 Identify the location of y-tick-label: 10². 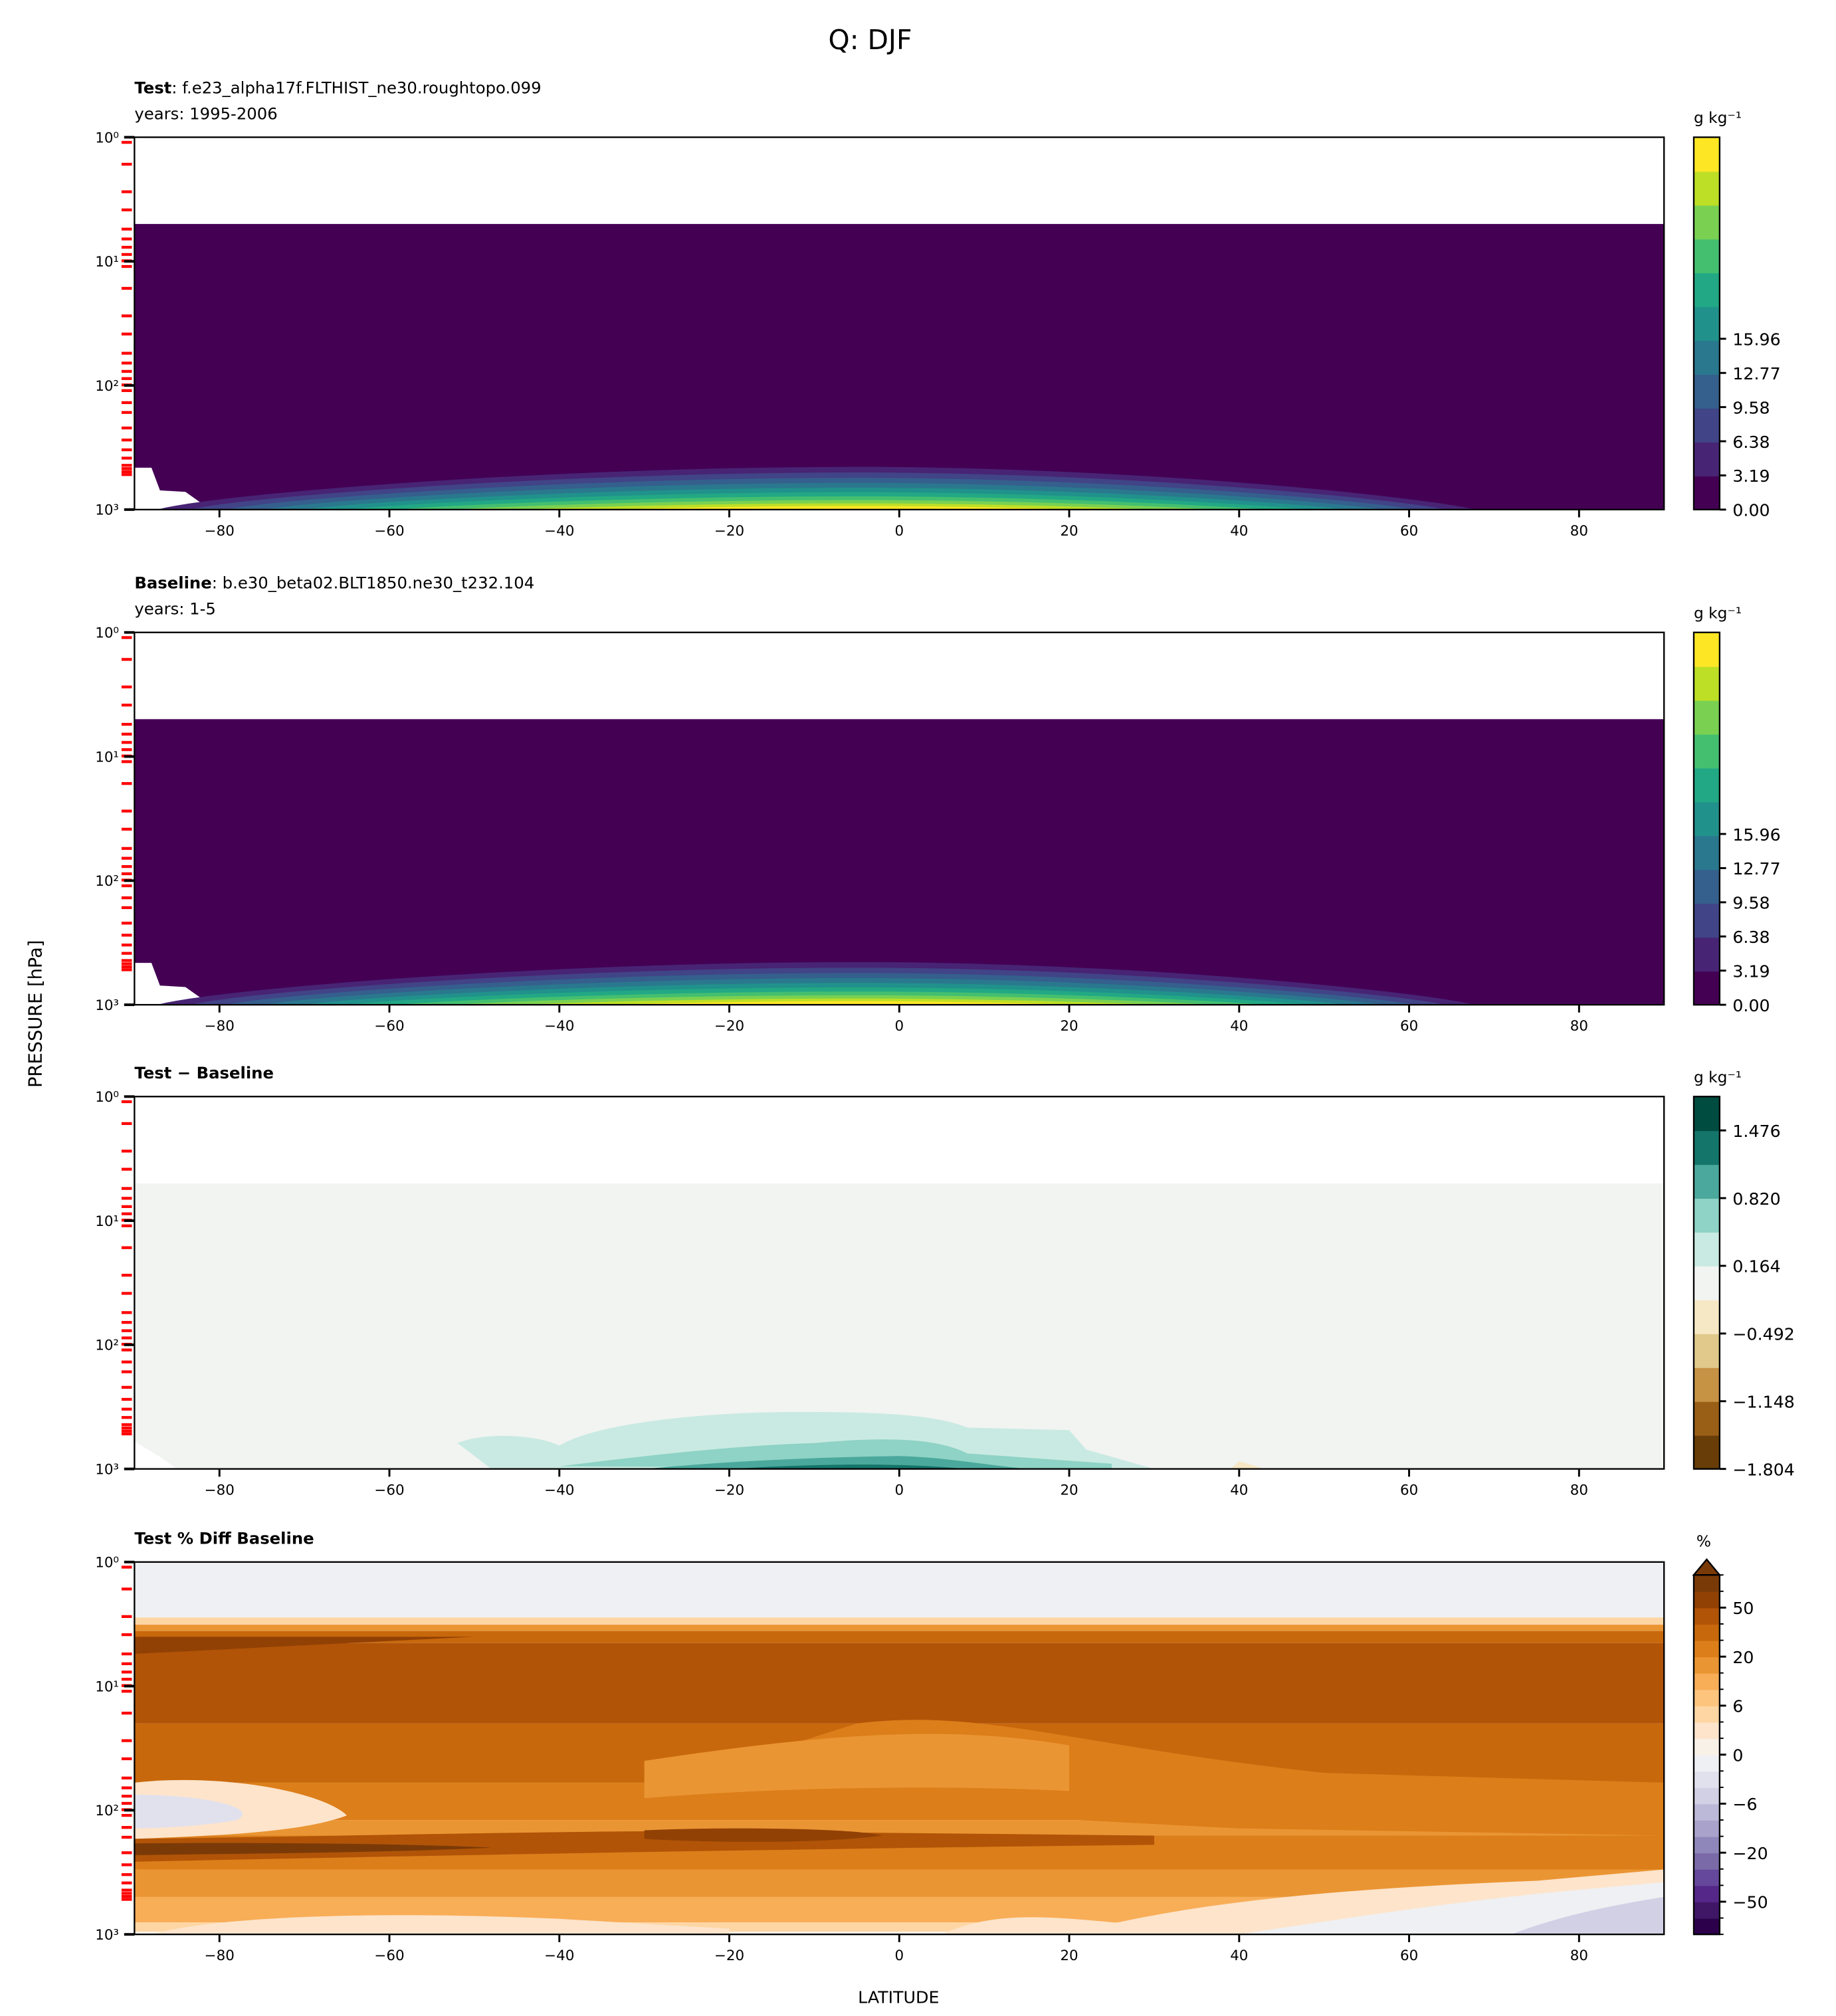
(107, 1811).